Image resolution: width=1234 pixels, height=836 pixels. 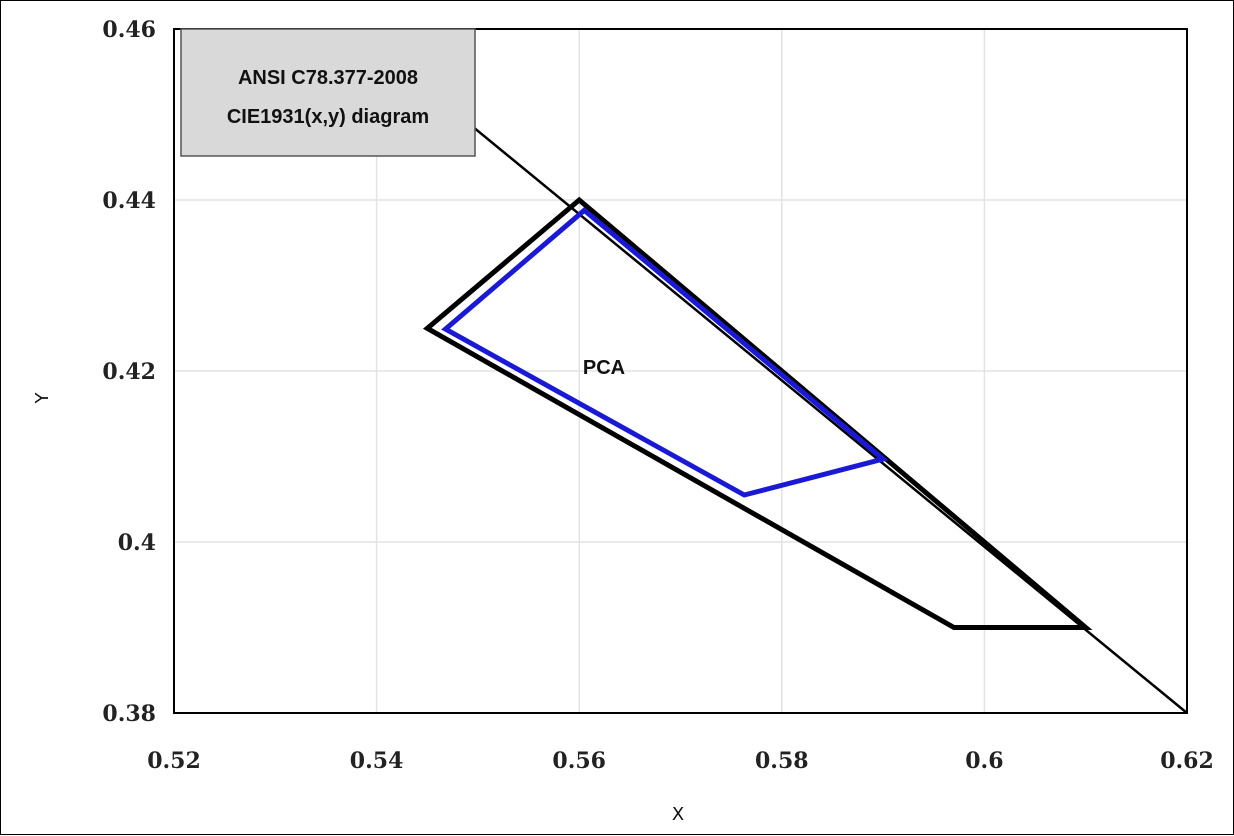 What do you see at coordinates (328, 117) in the screenshot?
I see `legend-line-2: CIE1931(x,y) diagram` at bounding box center [328, 117].